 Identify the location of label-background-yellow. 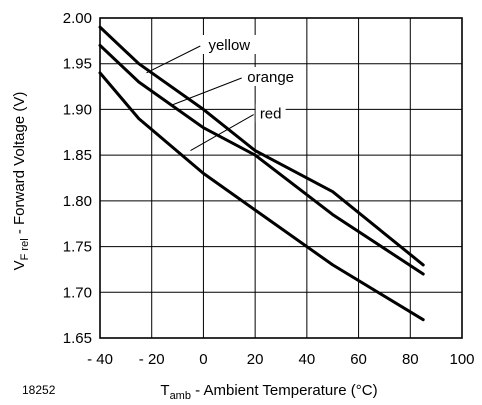
(229, 44).